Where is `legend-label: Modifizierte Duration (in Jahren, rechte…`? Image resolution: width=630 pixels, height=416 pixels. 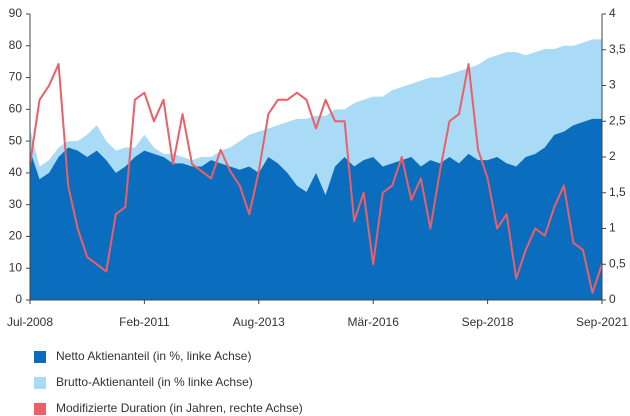
legend-label: Modifizierte Duration (in Jahren, rechte… is located at coordinates (179, 408).